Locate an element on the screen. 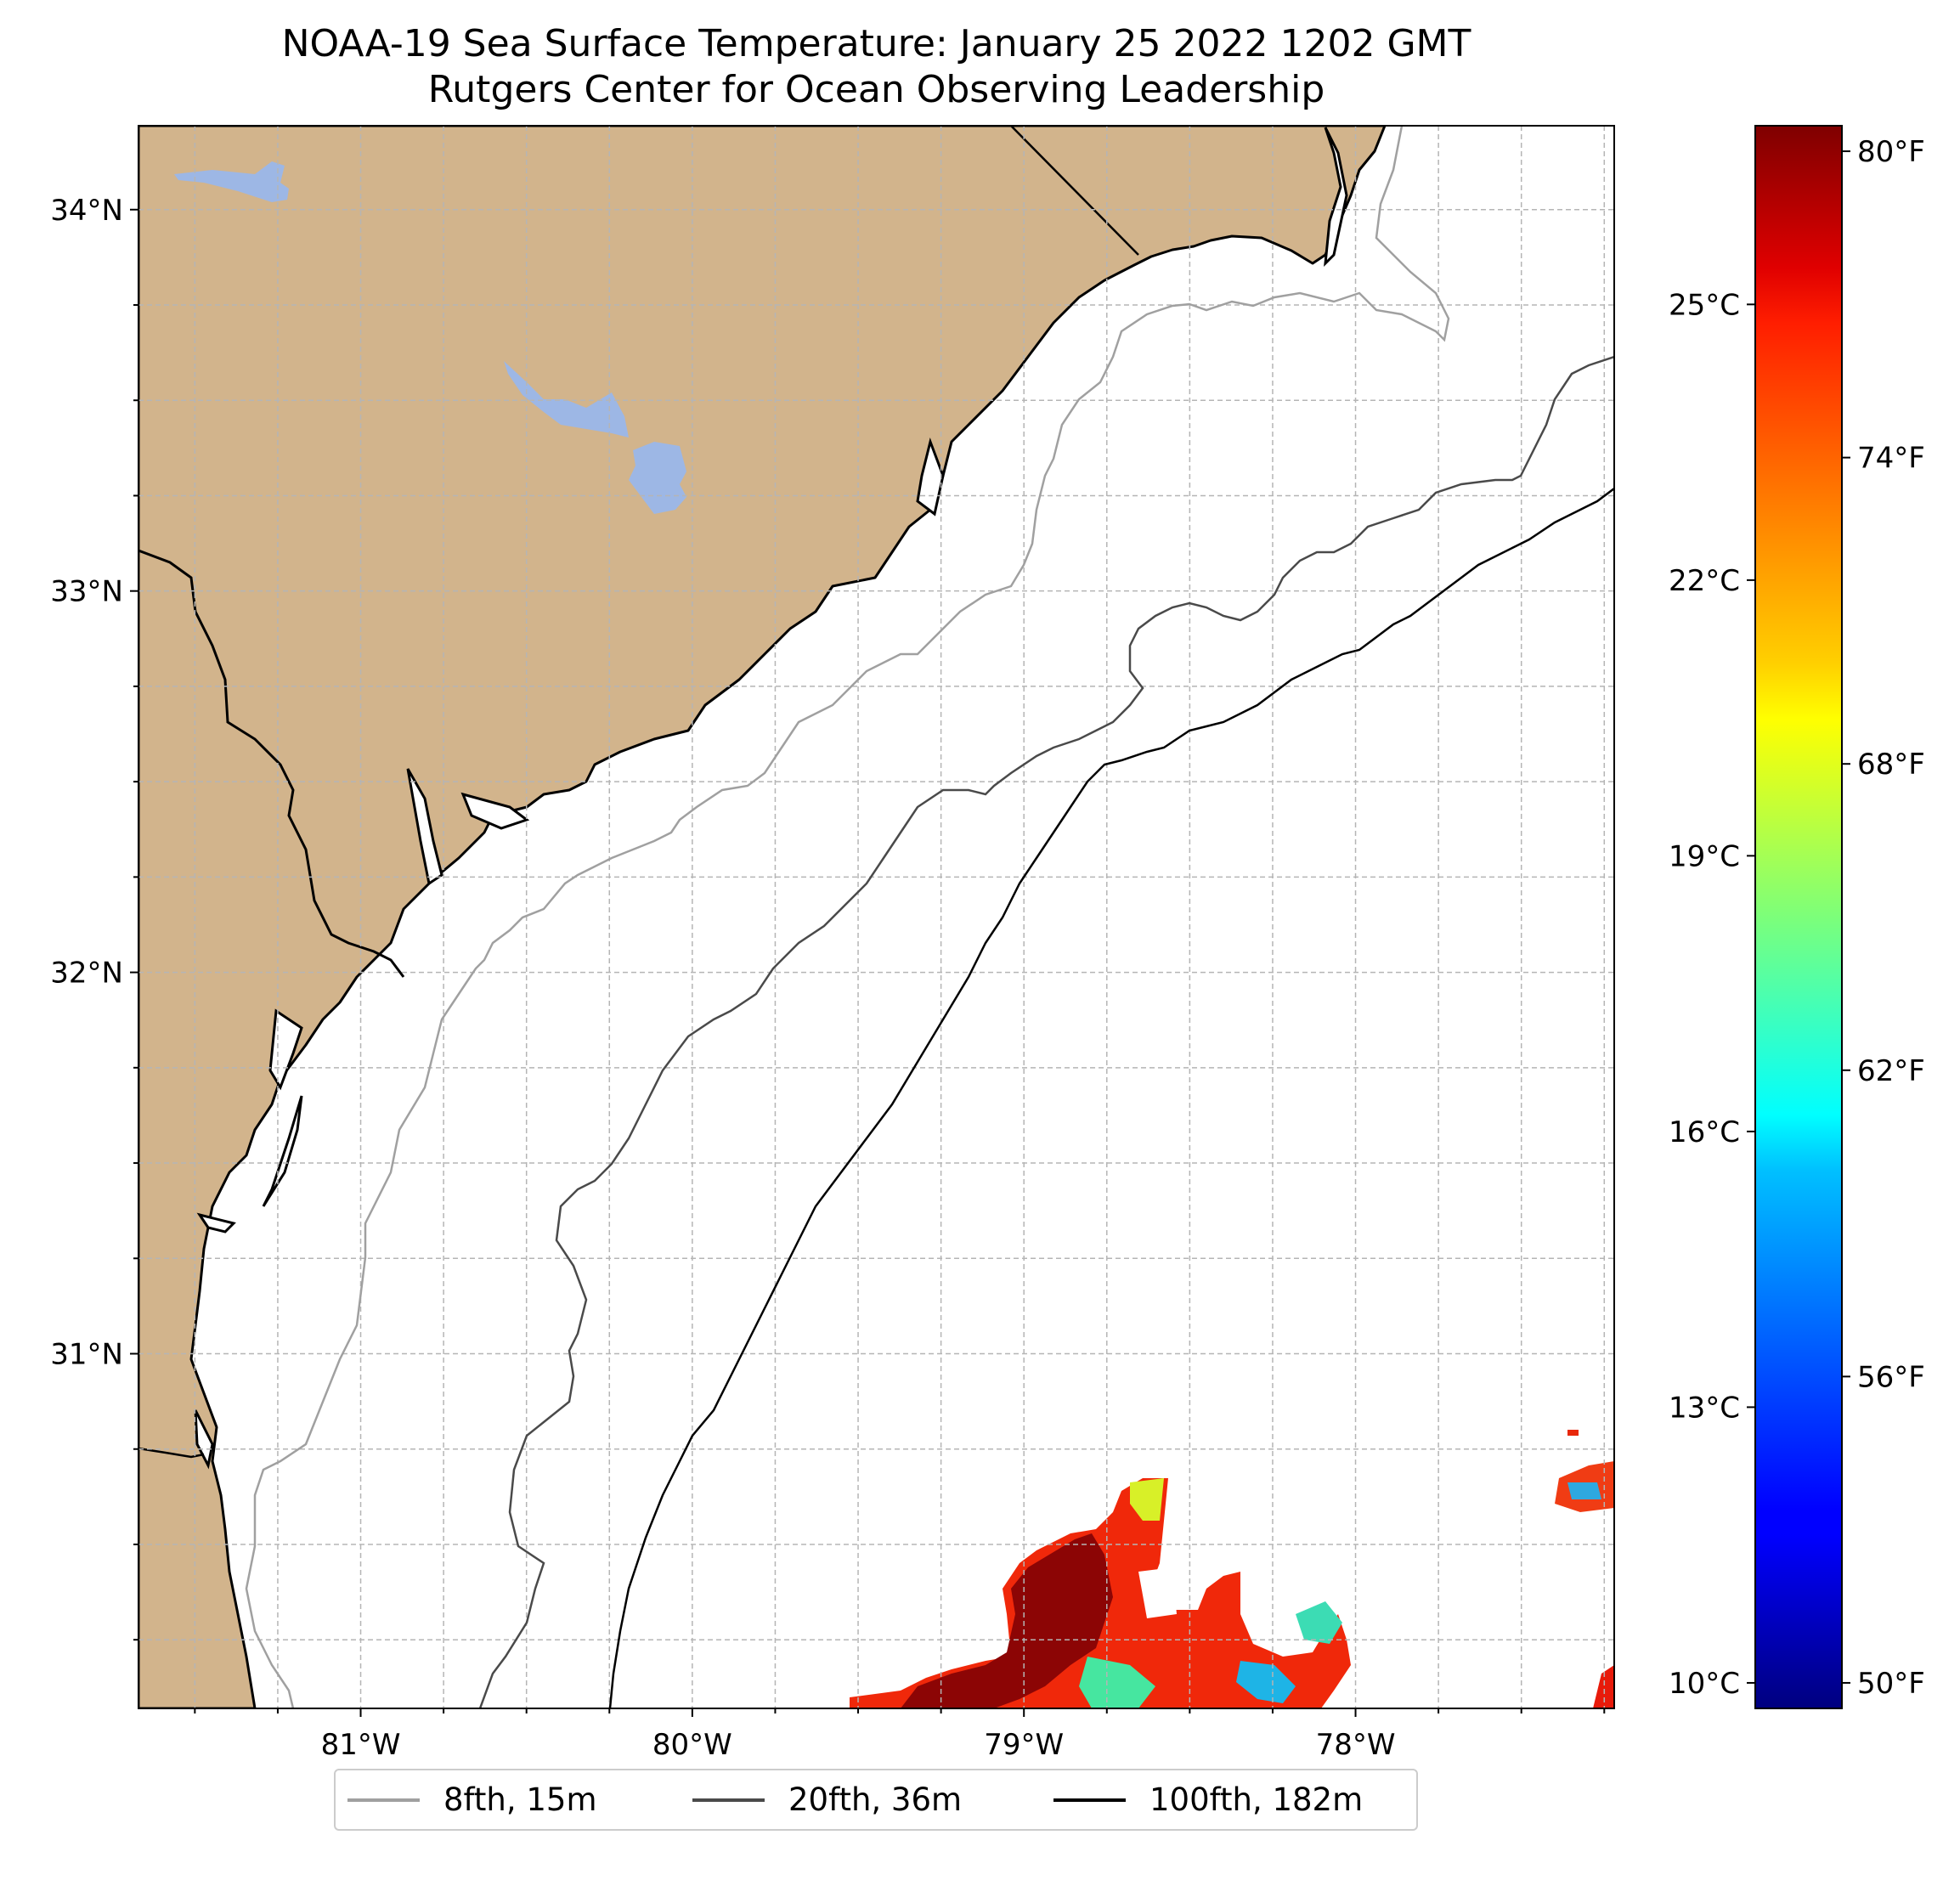 This screenshot has width=1960, height=1880. colorbar-label-c: 10°C is located at coordinates (1705, 1684).